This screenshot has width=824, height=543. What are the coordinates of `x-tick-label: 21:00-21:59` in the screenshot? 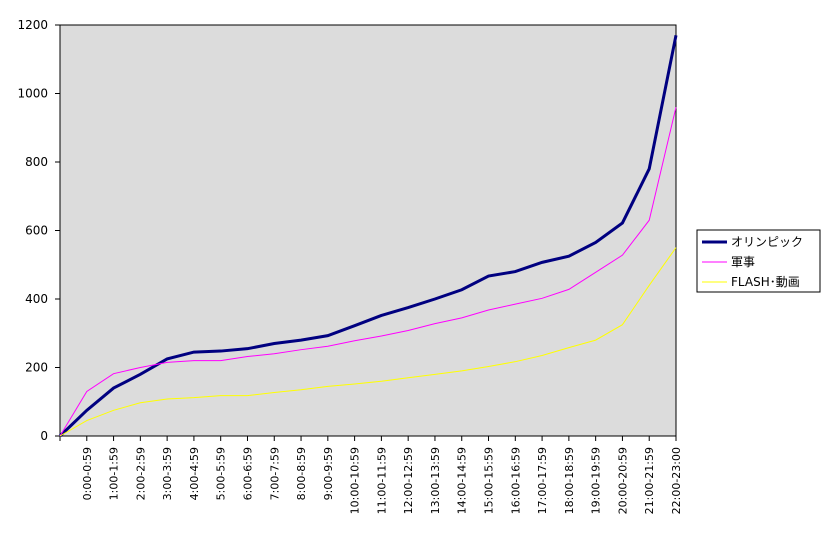 It's located at (649, 480).